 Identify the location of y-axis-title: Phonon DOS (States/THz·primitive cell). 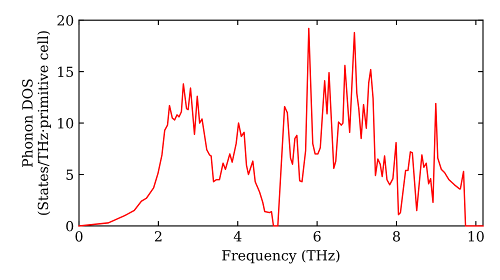
(36, 123).